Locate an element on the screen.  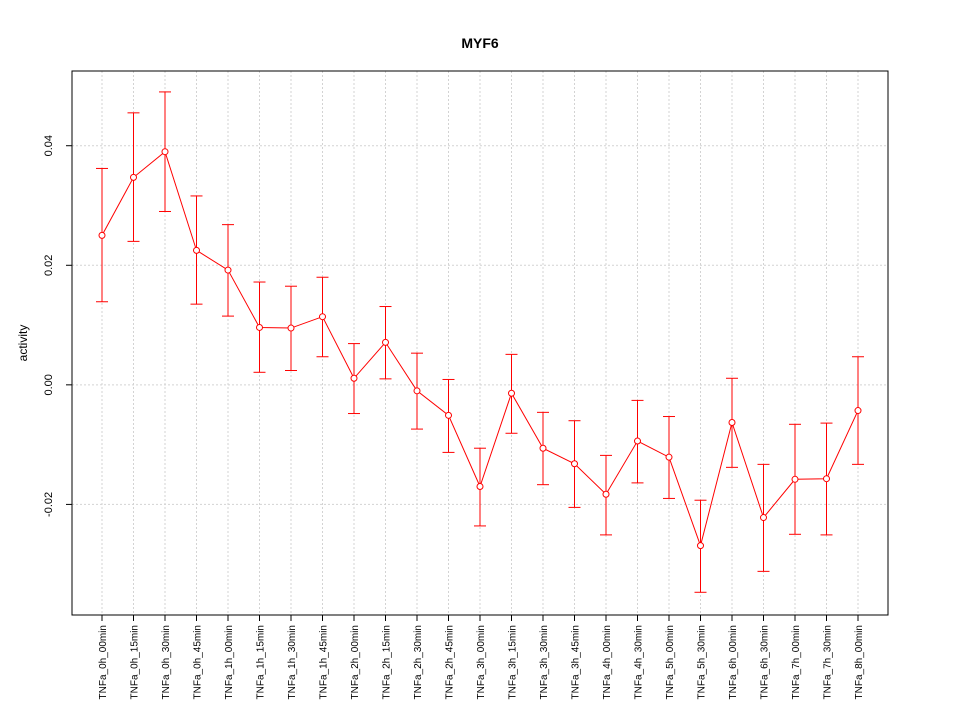
x-tick-label: TNFa_8h_00min is located at coordinates (859, 662).